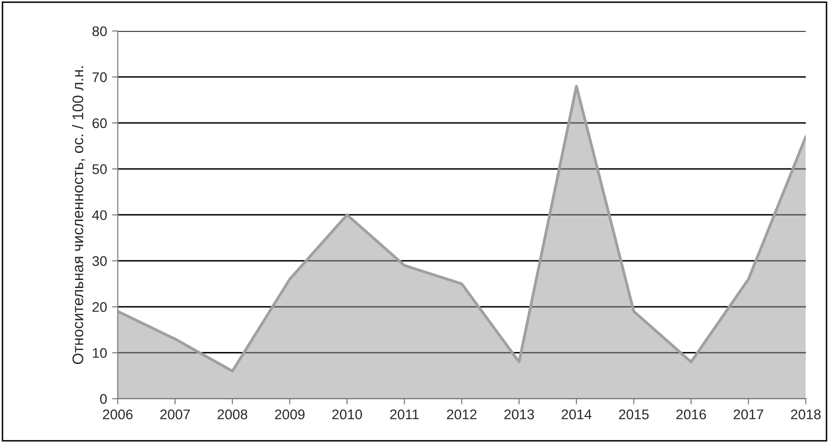 The height and width of the screenshot is (443, 829). What do you see at coordinates (175, 414) in the screenshot?
I see `x-tick-label: 2007` at bounding box center [175, 414].